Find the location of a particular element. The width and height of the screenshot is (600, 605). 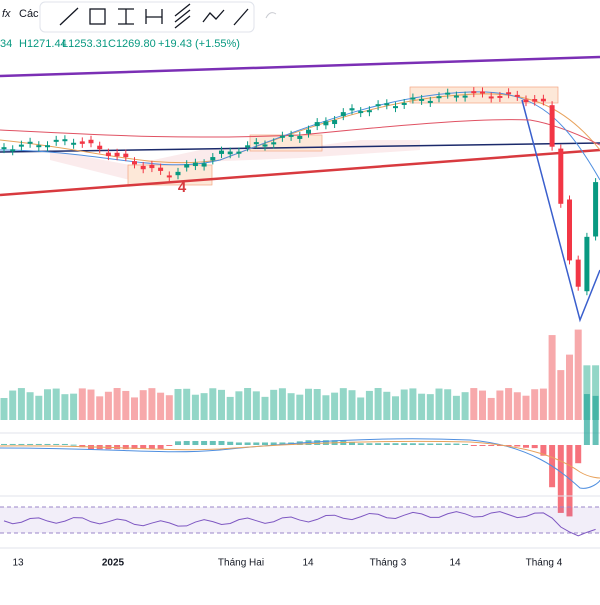

formula-icon: fx is located at coordinates (6, 14).